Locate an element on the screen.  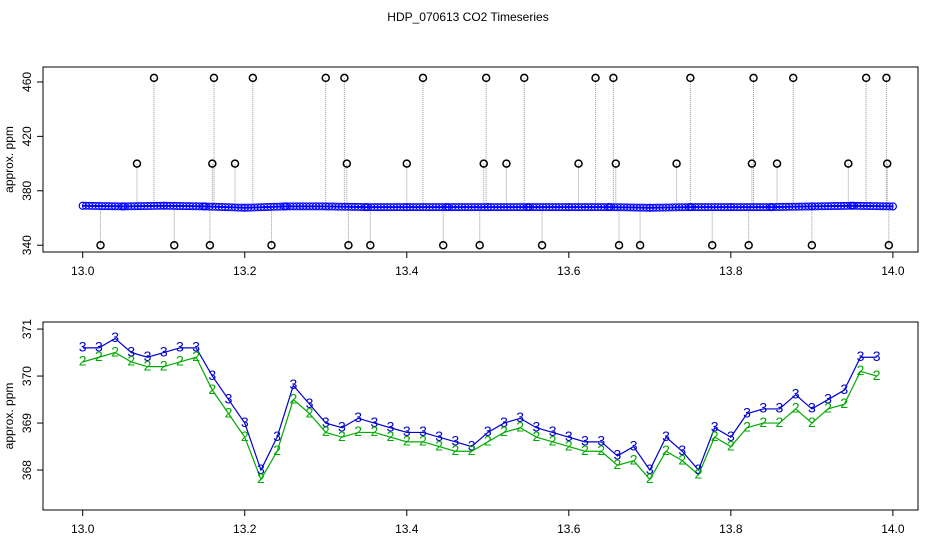
x-tick-label: 13.8 is located at coordinates (731, 271).